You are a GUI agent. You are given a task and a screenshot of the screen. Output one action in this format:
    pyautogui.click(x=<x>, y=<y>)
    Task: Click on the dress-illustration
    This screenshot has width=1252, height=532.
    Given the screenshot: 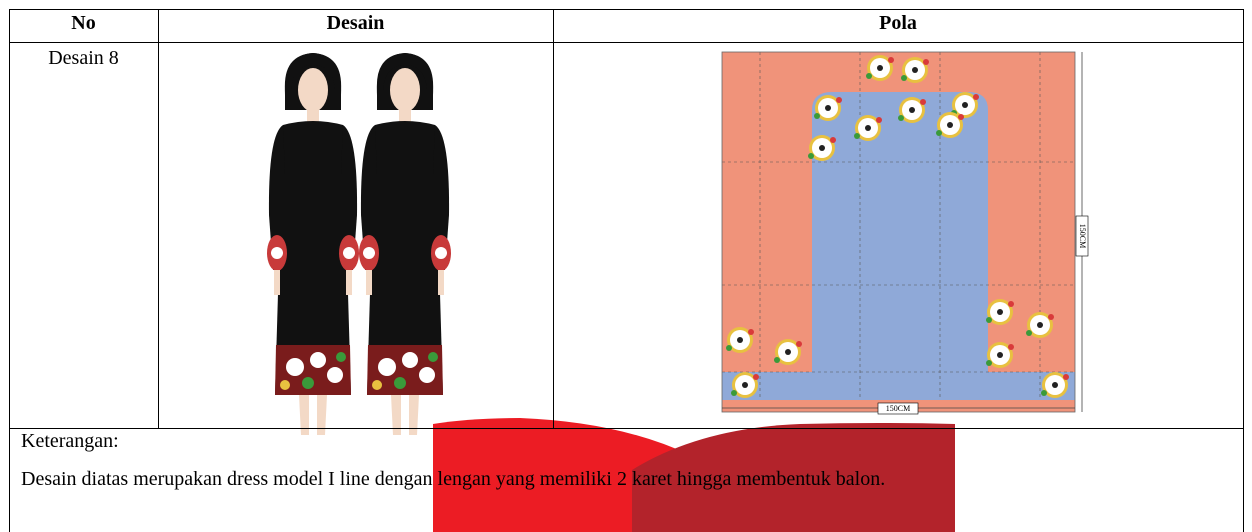 What is the action you would take?
    pyautogui.click(x=359, y=244)
    